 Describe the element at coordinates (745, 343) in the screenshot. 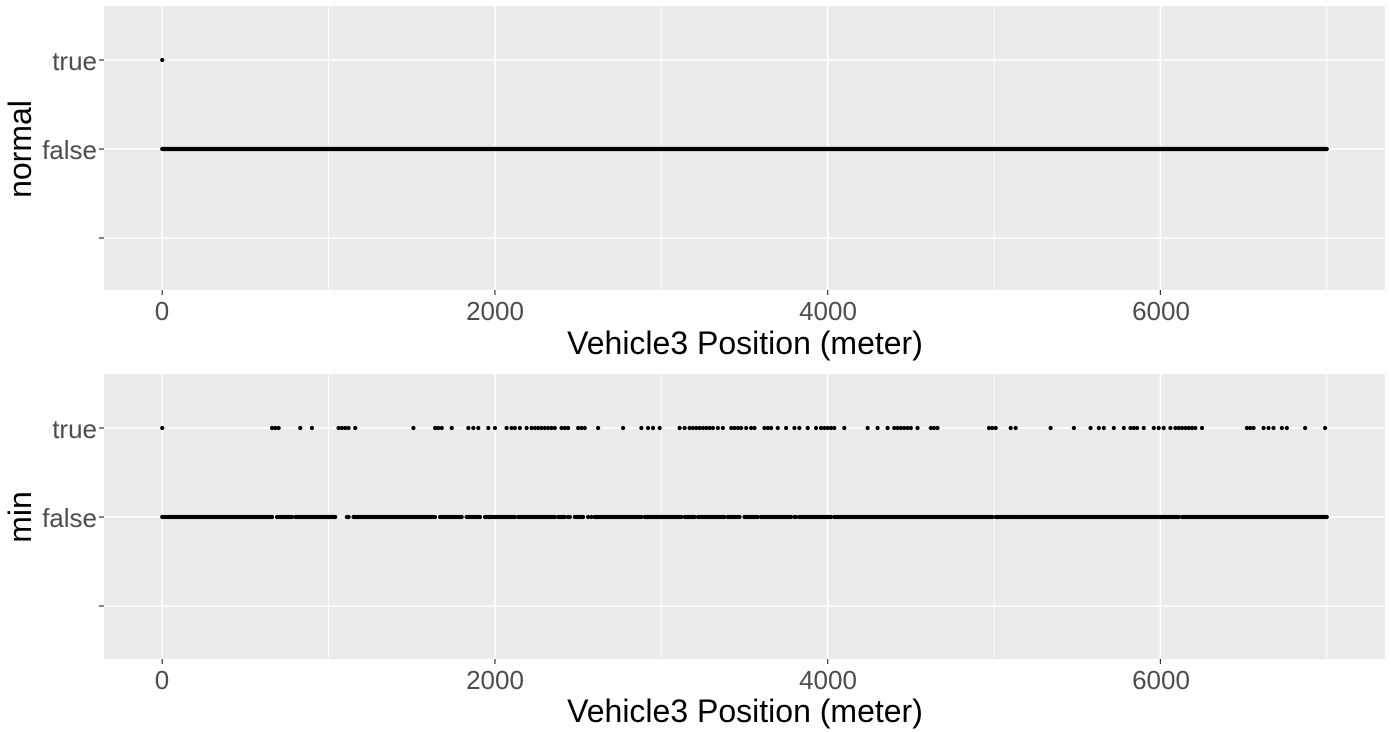

I see `x-axis-title-normal: Vehicle3 Position (meter)` at that location.